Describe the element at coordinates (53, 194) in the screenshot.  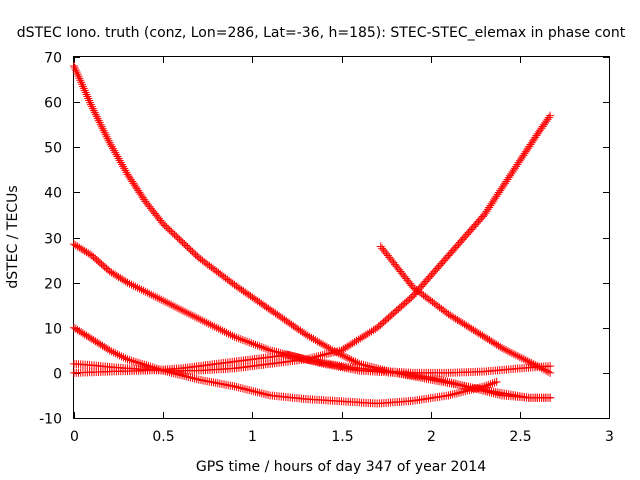
I see `y-tick-label: 40` at that location.